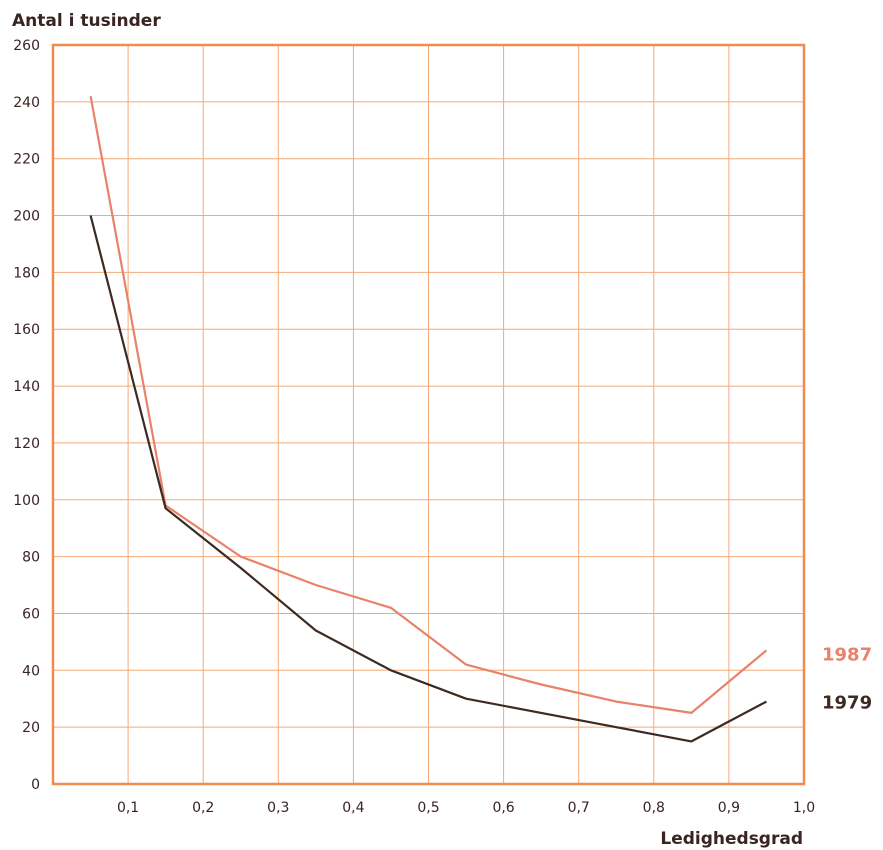 The height and width of the screenshot is (850, 883). Describe the element at coordinates (26, 217) in the screenshot. I see `y-tick-label: 200` at that location.